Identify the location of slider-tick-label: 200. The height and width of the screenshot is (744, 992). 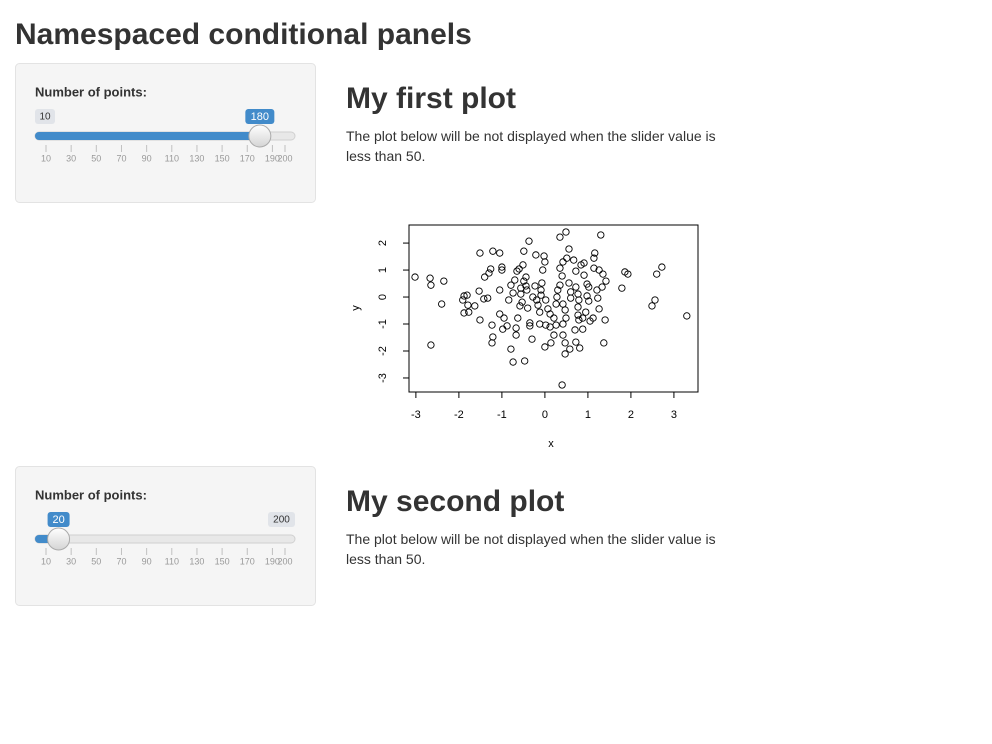
(284, 561).